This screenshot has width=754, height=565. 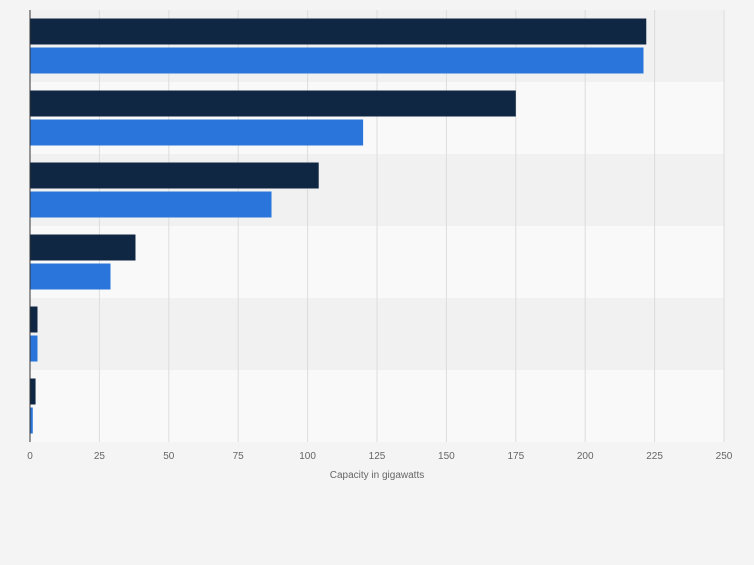 I want to click on x-tick-label: 125, so click(x=377, y=456).